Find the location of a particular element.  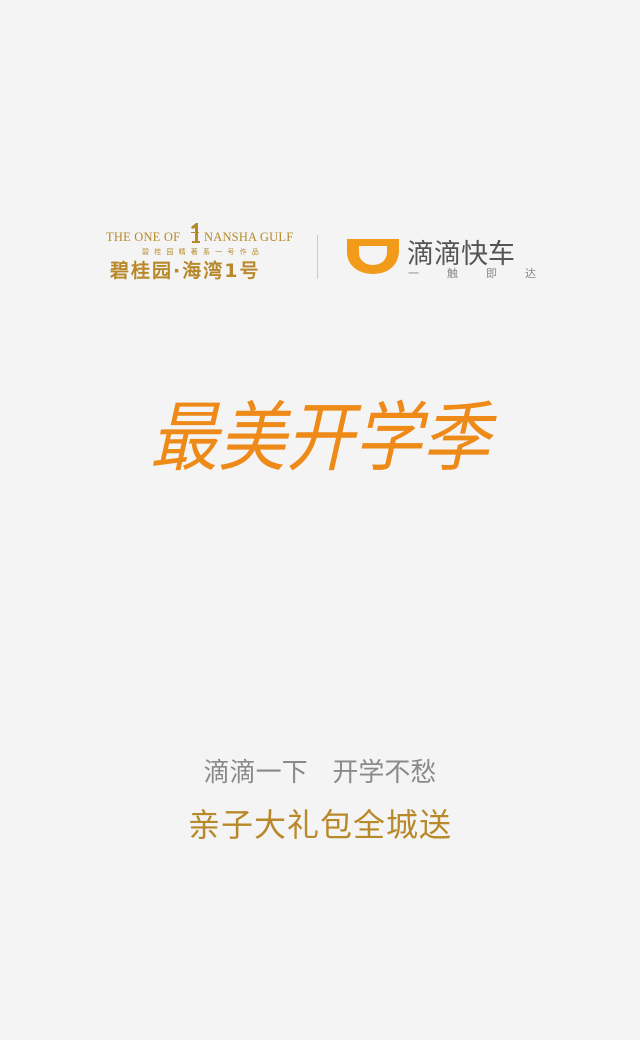

didi-slogan-char: 触 is located at coordinates (452, 273).